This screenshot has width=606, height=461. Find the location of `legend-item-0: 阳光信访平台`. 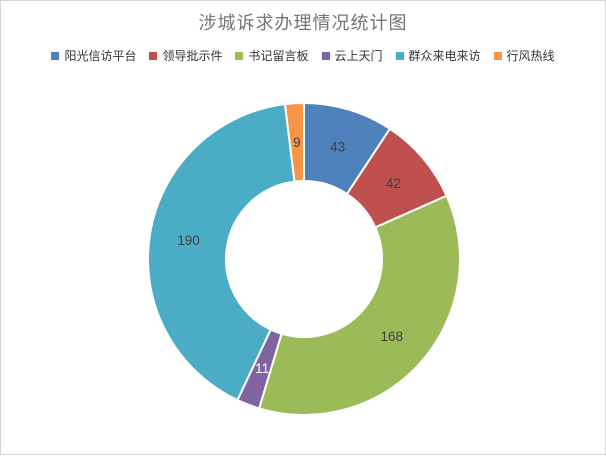

legend-item-0: 阳光信访平台 is located at coordinates (93, 55).